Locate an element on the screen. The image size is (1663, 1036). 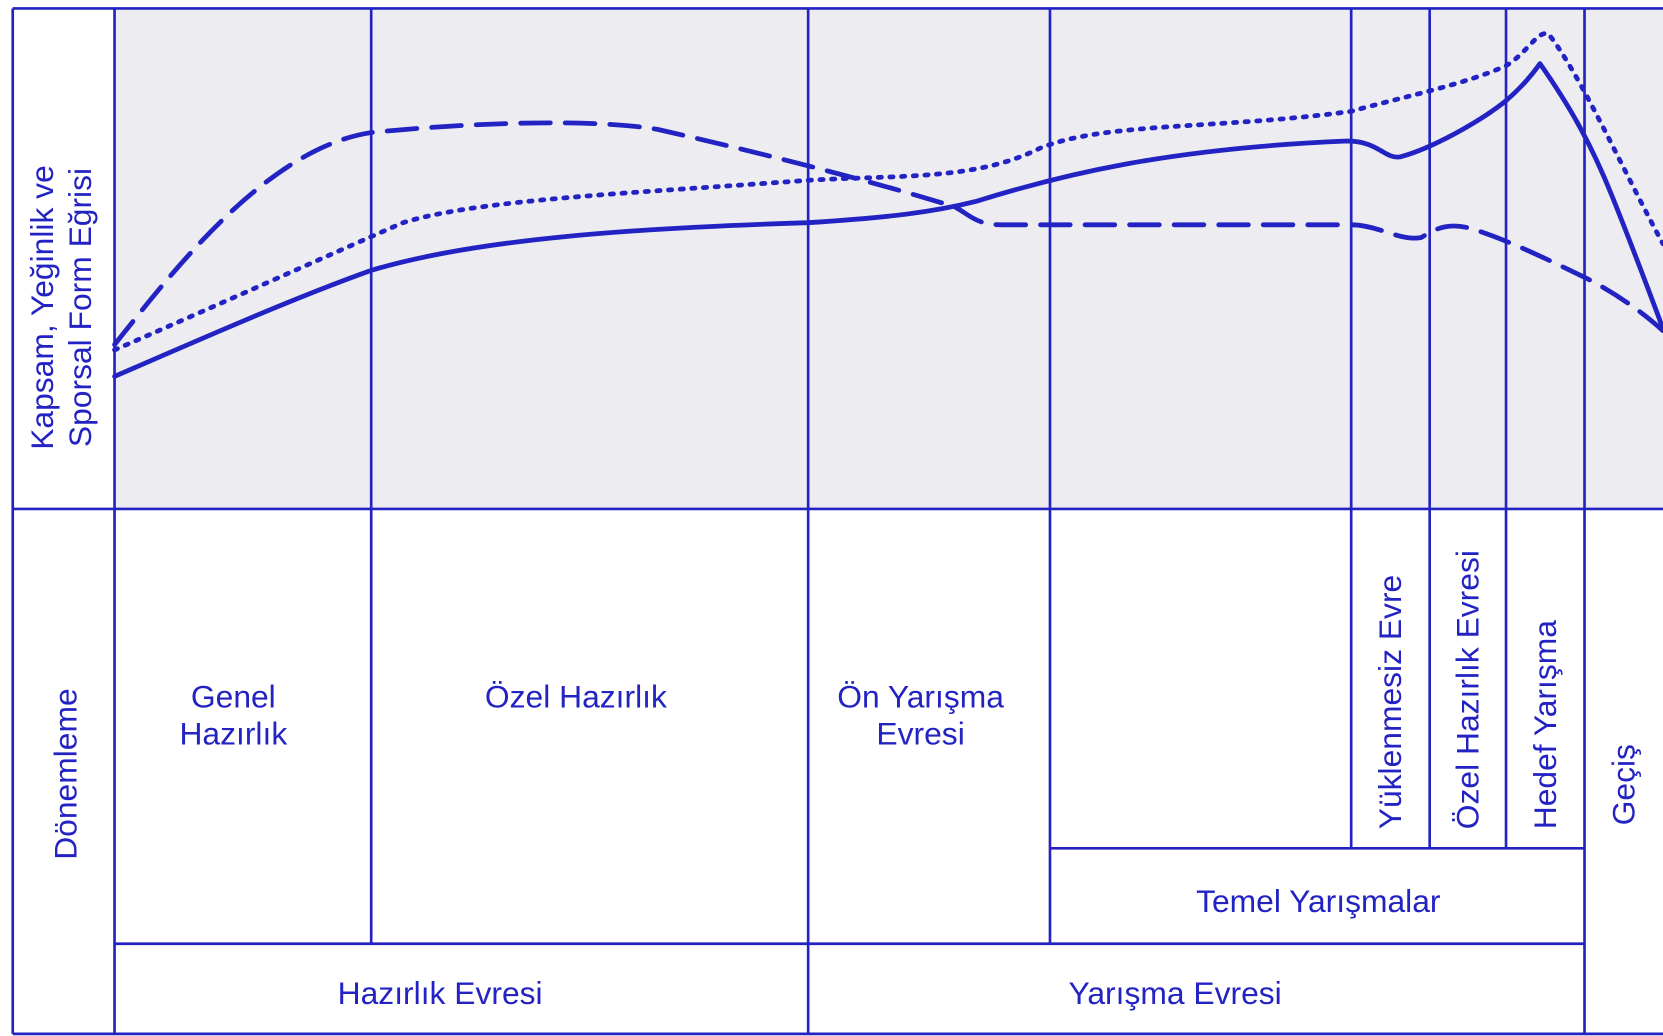
period-label: Özel Hazırlık Evresi is located at coordinates (1467, 689).